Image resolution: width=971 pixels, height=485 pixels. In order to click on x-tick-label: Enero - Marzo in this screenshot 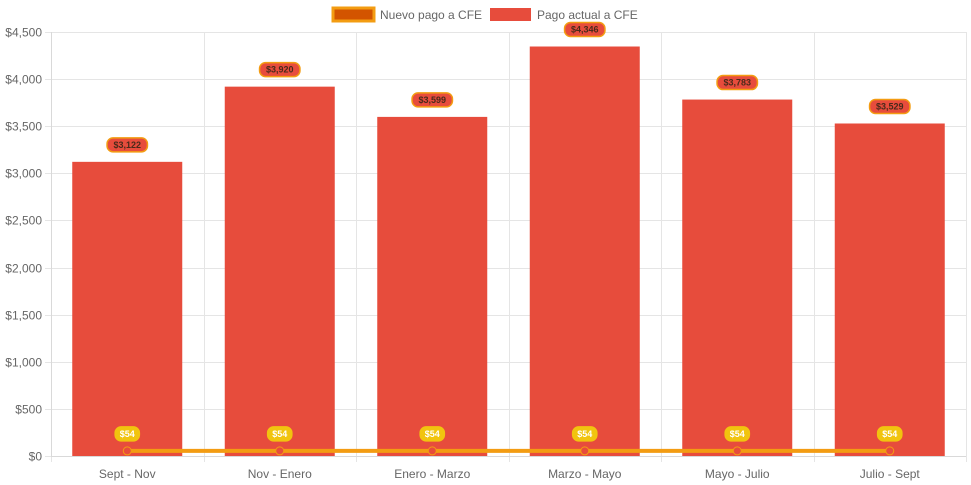, I will do `click(432, 474)`.